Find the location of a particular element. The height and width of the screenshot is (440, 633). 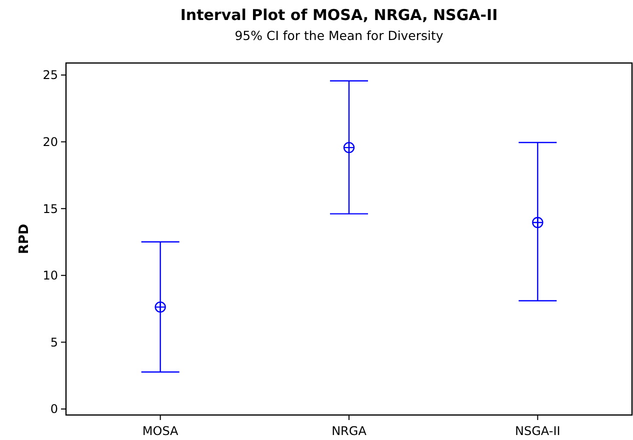

chart-title: Interval Plot of MOSA, NRGA, NSGA-II is located at coordinates (339, 15).